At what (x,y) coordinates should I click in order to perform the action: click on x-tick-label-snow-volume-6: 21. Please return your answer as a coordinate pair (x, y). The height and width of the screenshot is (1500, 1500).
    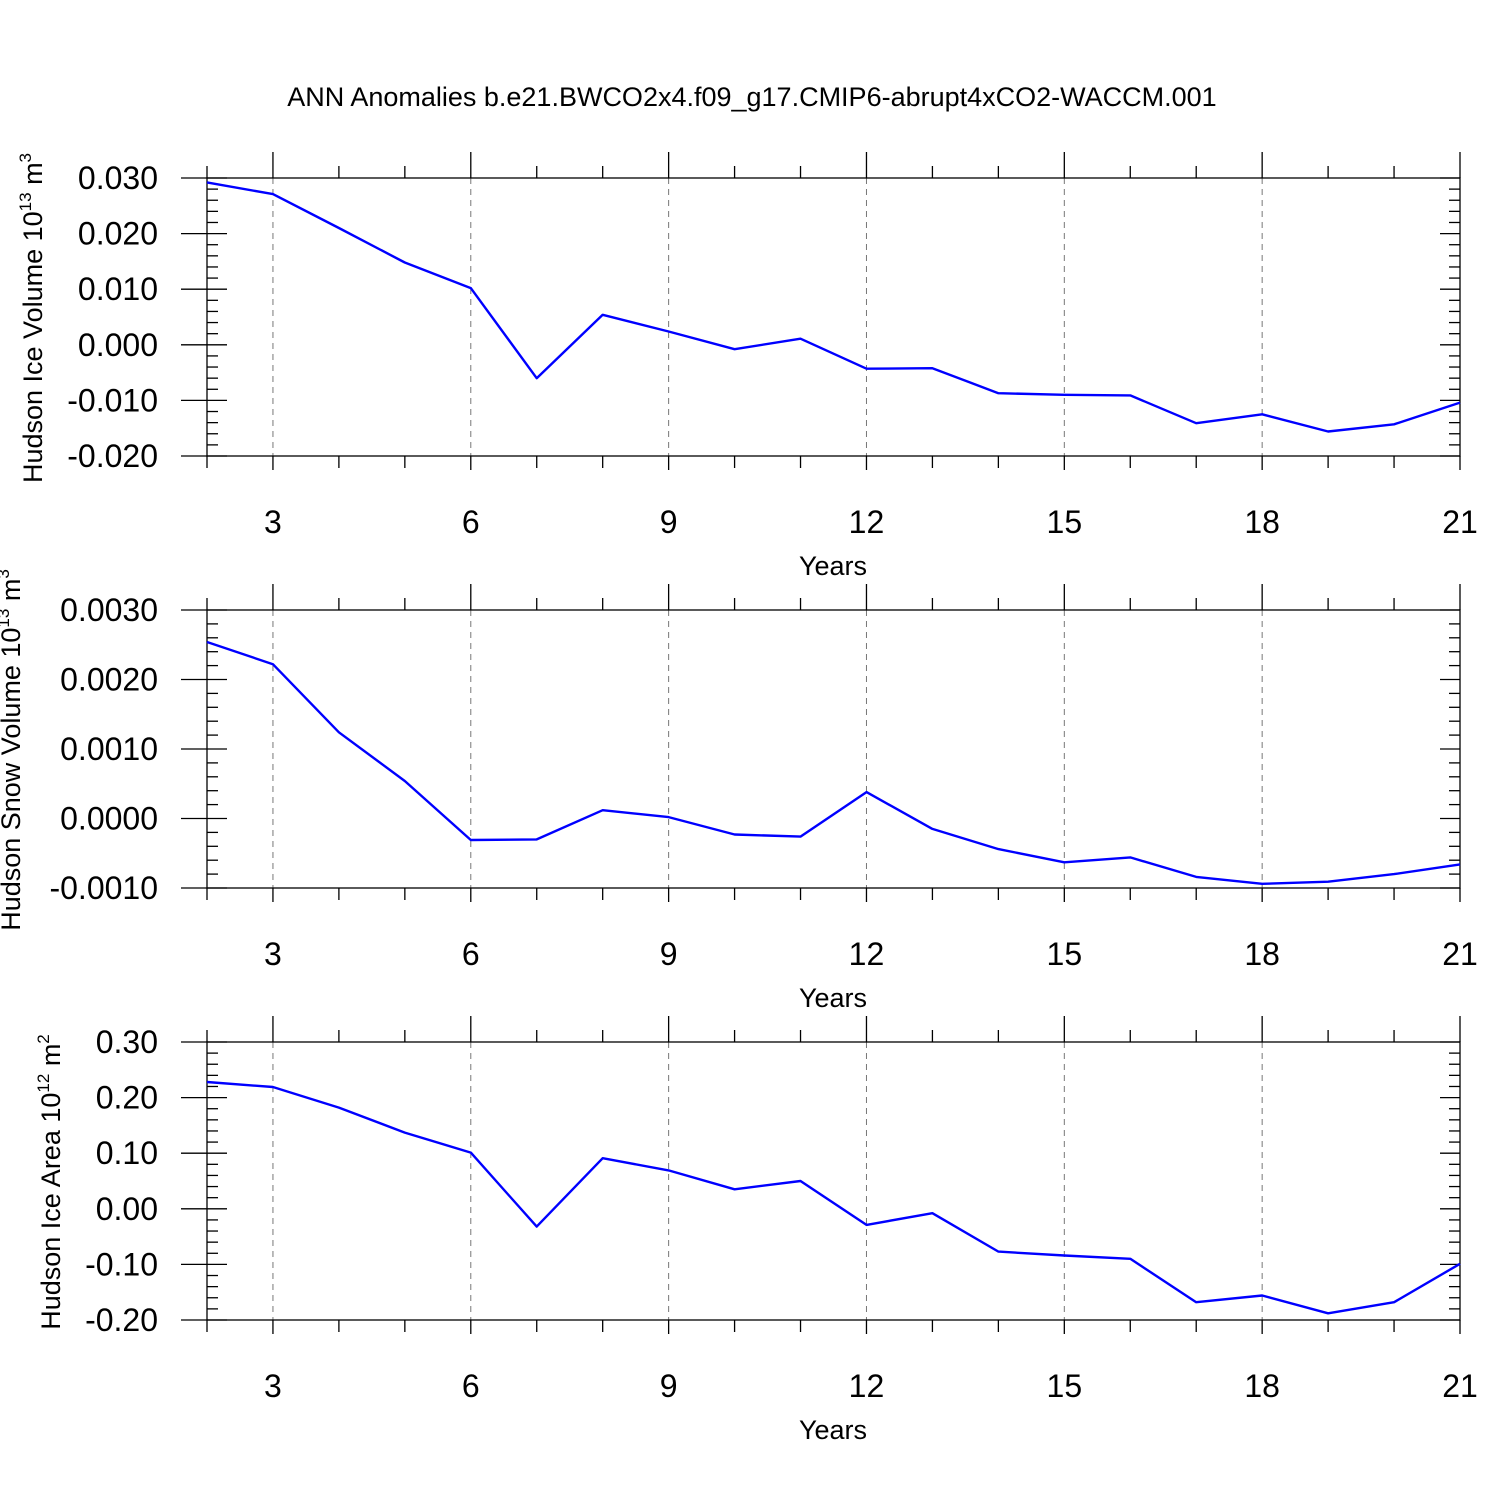
    Looking at the image, I should click on (1460, 954).